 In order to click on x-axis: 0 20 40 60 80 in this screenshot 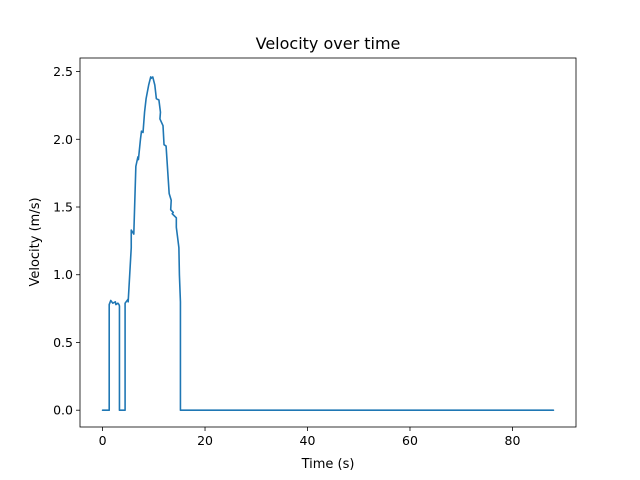, I will do `click(310, 437)`.